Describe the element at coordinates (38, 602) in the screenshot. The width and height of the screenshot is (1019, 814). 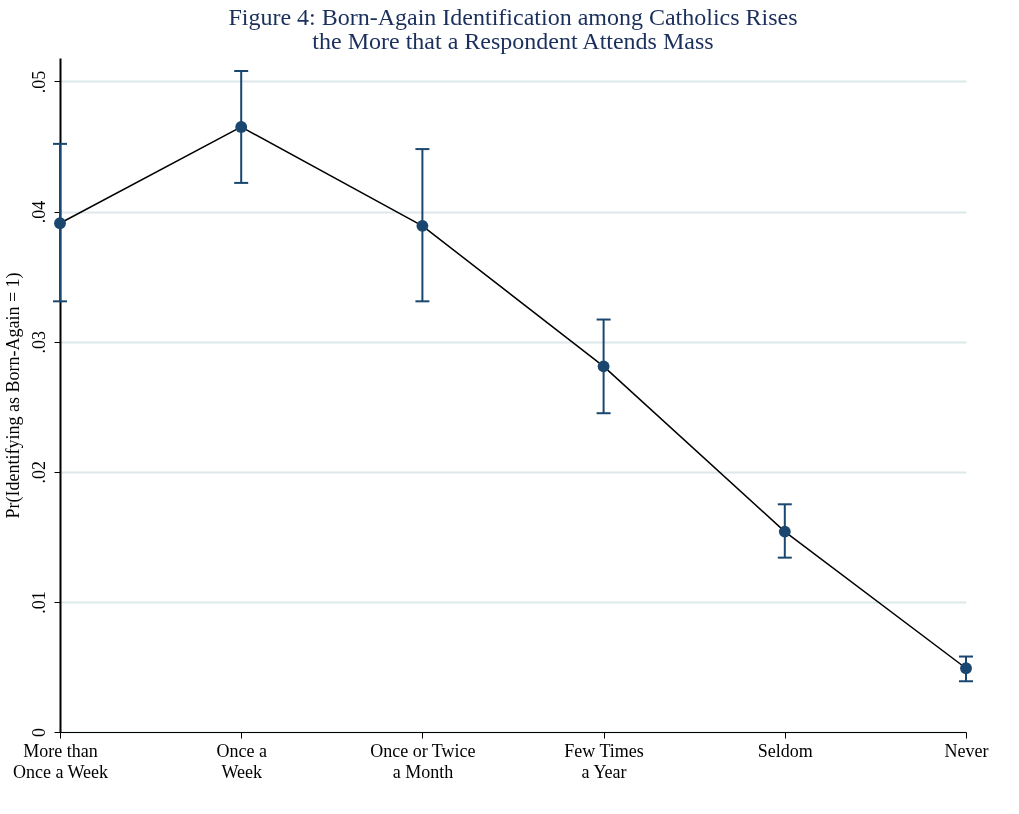
I see `y-tick-label: .01` at that location.